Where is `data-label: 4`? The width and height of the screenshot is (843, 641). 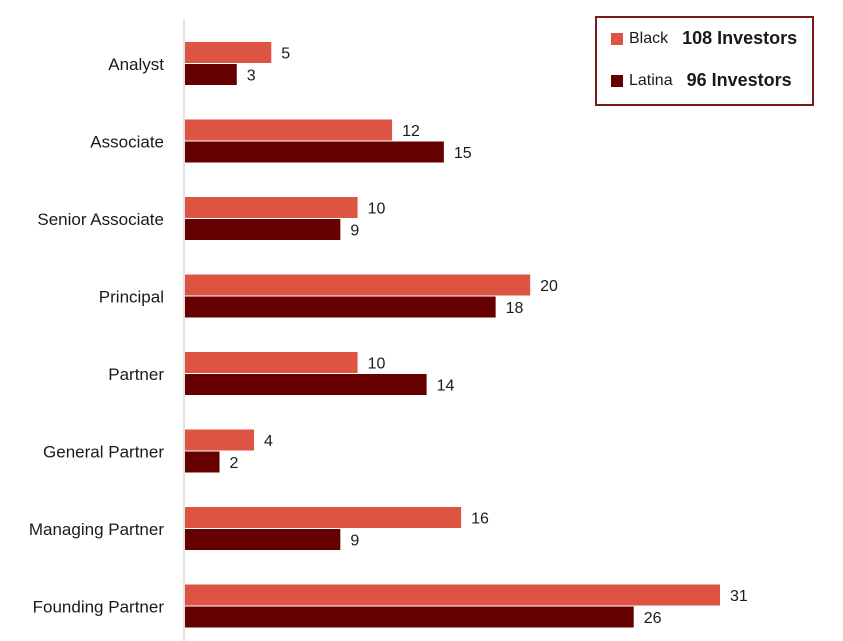 data-label: 4 is located at coordinates (268, 441).